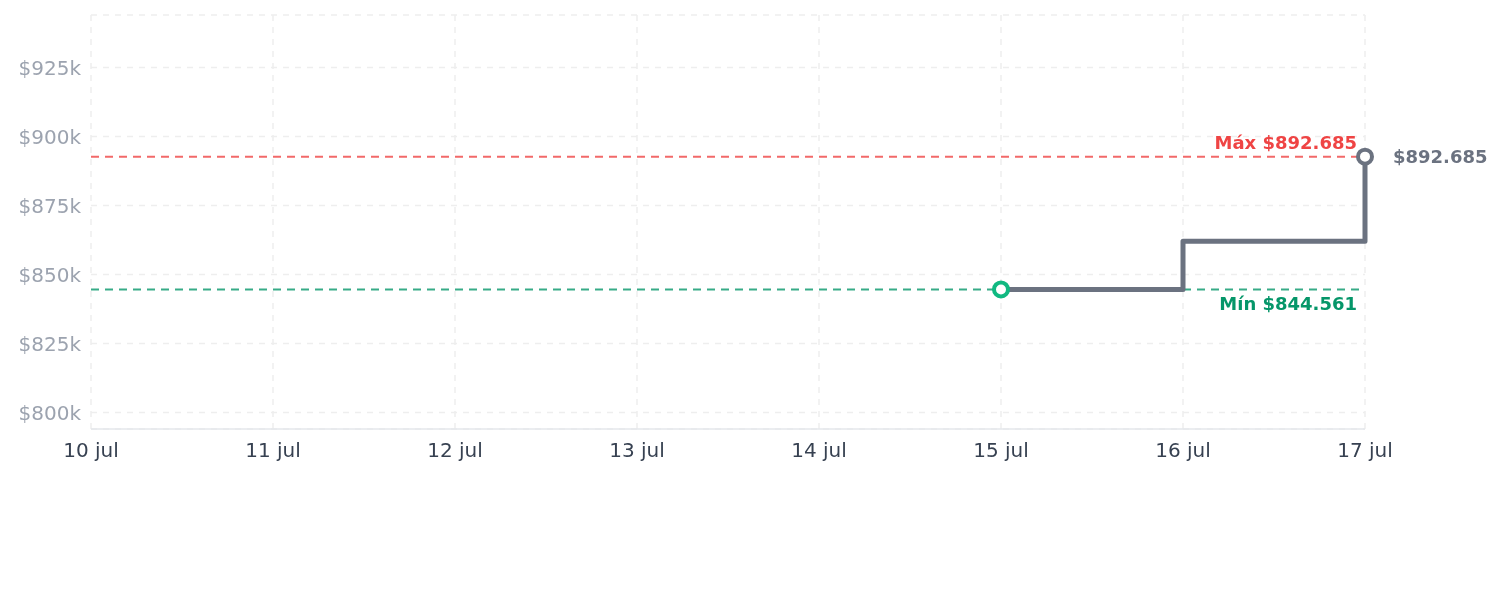 The image size is (1505, 607). I want to click on x-tick-label: 12 jul, so click(455, 450).